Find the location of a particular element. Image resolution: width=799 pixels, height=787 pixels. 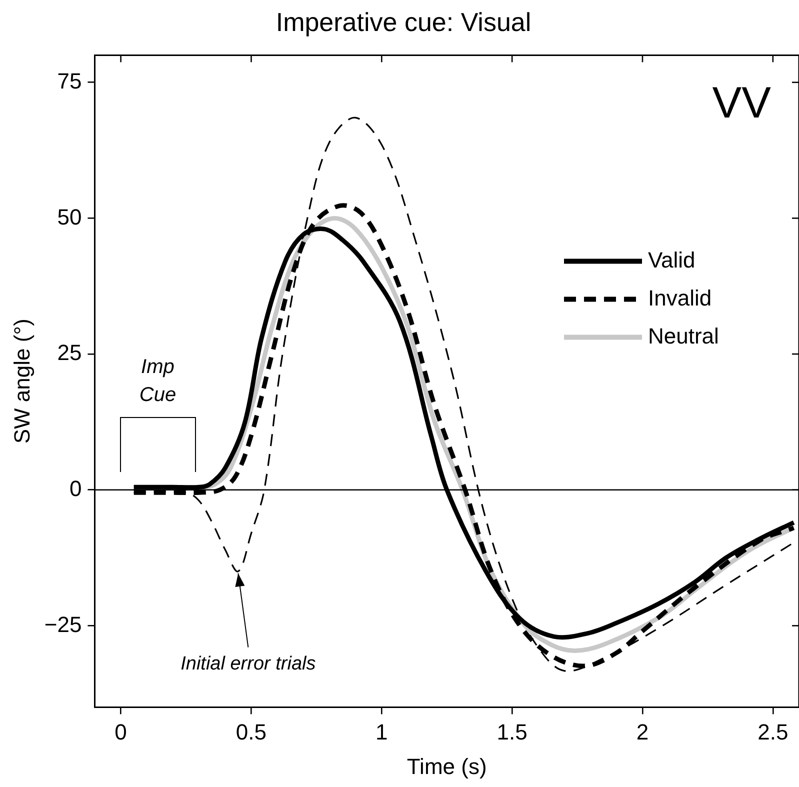

legend-label: Invalid is located at coordinates (680, 297).